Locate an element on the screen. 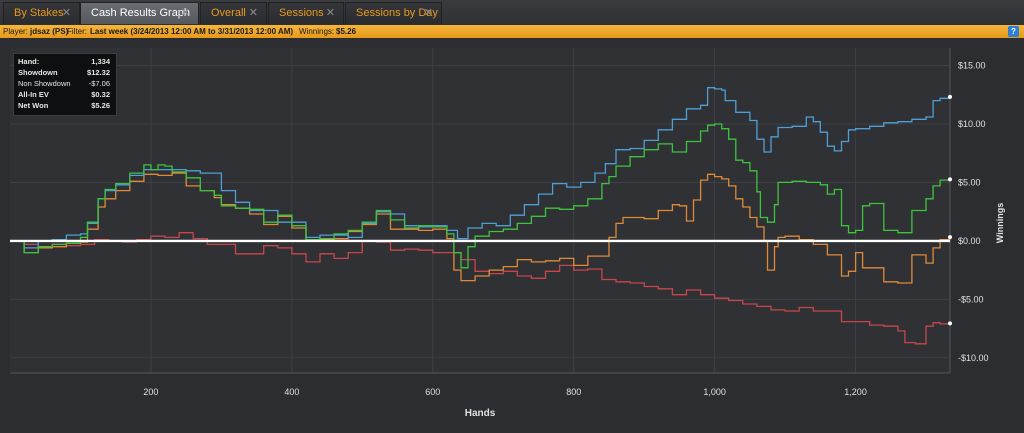 The width and height of the screenshot is (1024, 433). tab-label: By Stakes is located at coordinates (39, 13).